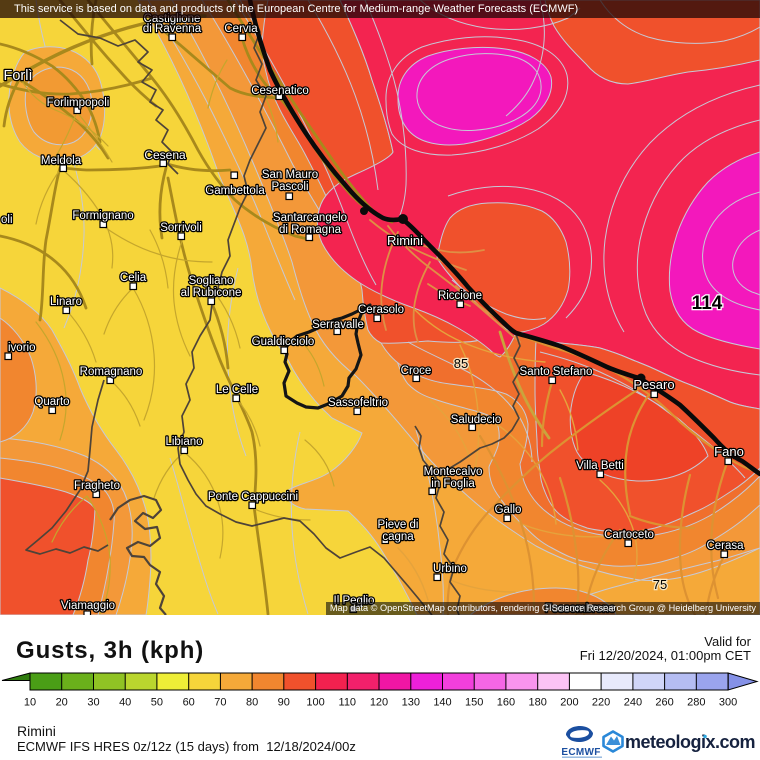 This screenshot has width=760, height=760. What do you see at coordinates (21, 348) in the screenshot?
I see `svg-text: ivorio` at bounding box center [21, 348].